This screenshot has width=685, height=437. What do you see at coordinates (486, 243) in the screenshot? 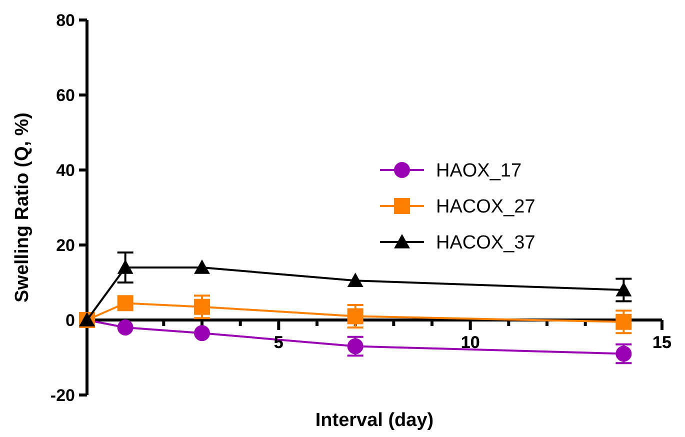
I see `legend-label: HACOX_37` at bounding box center [486, 243].